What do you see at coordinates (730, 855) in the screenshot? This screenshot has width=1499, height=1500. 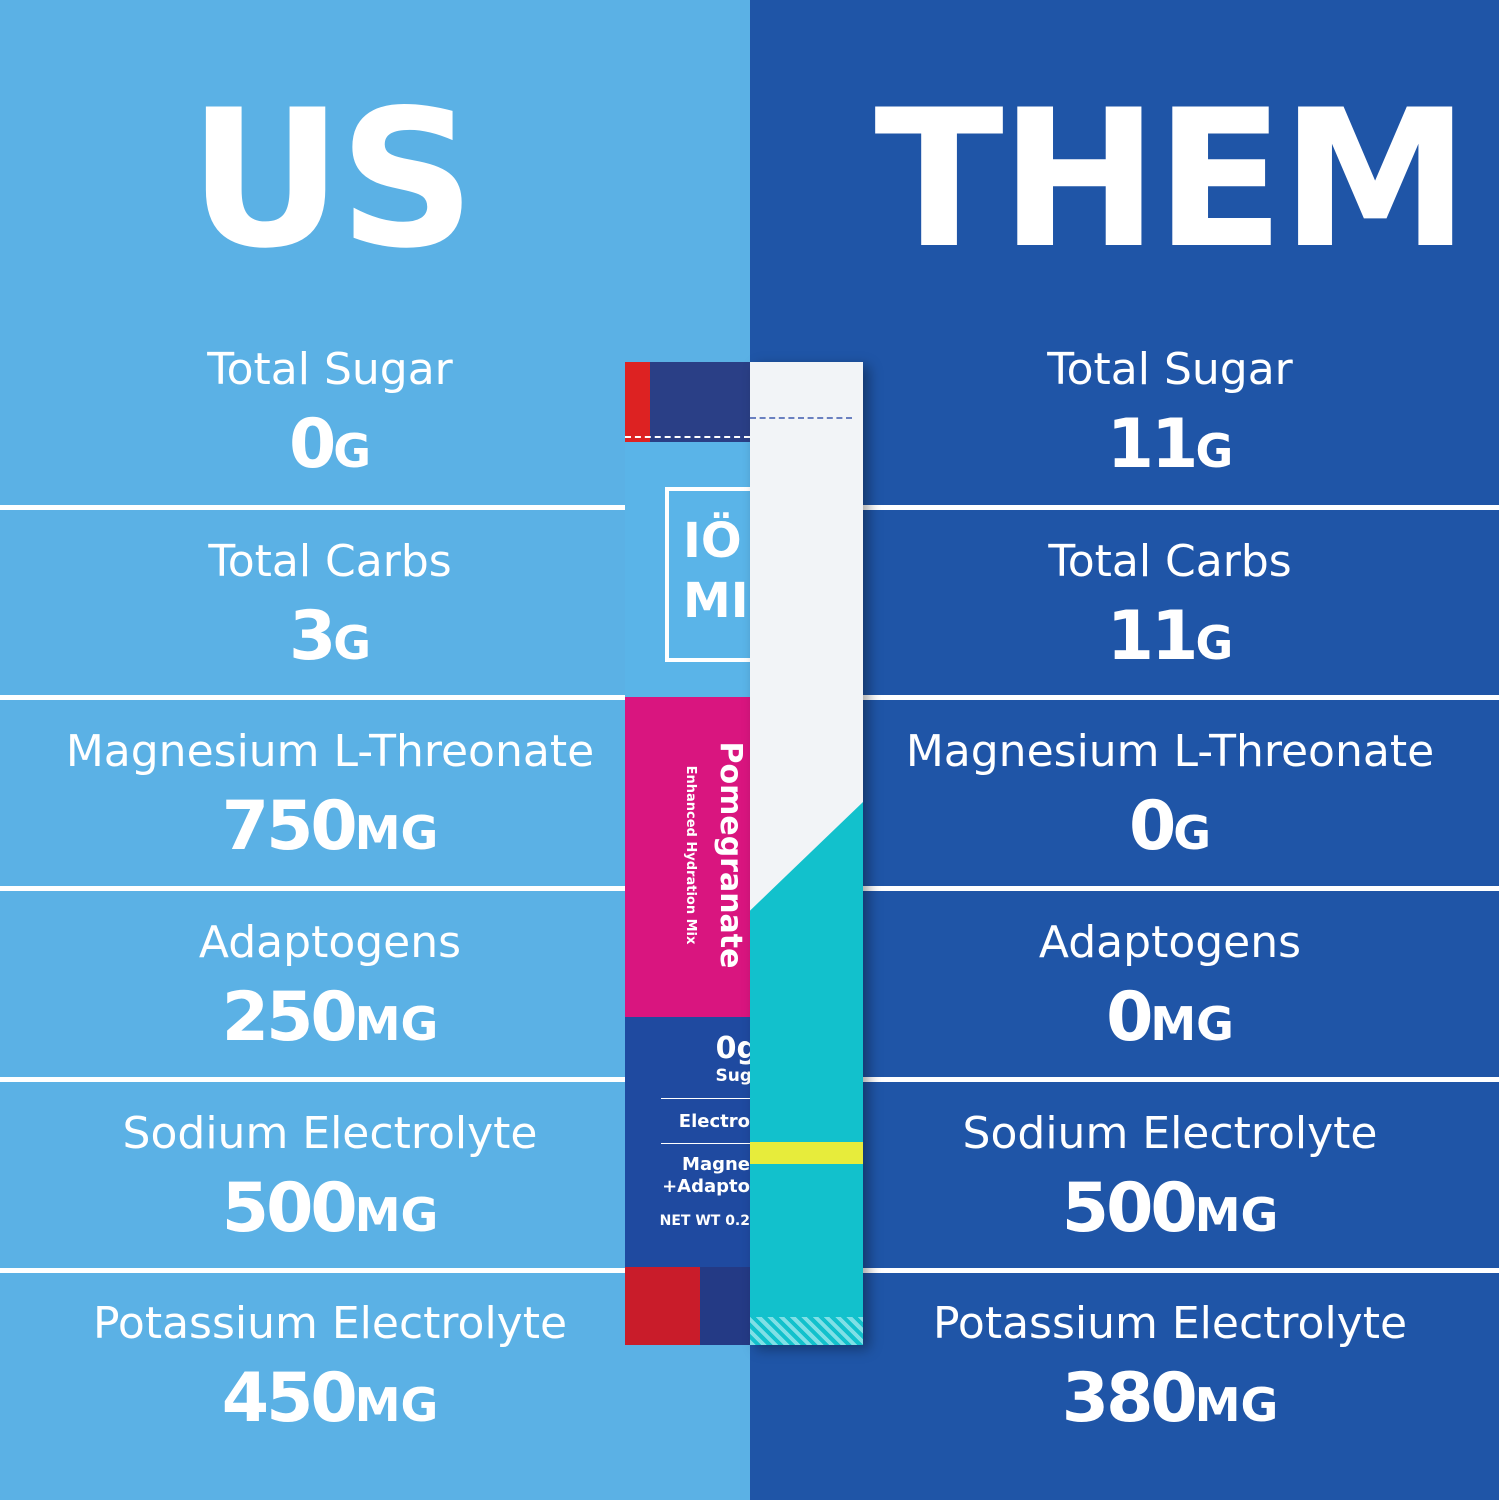 I see `flavor-label: Pomegranate` at bounding box center [730, 855].